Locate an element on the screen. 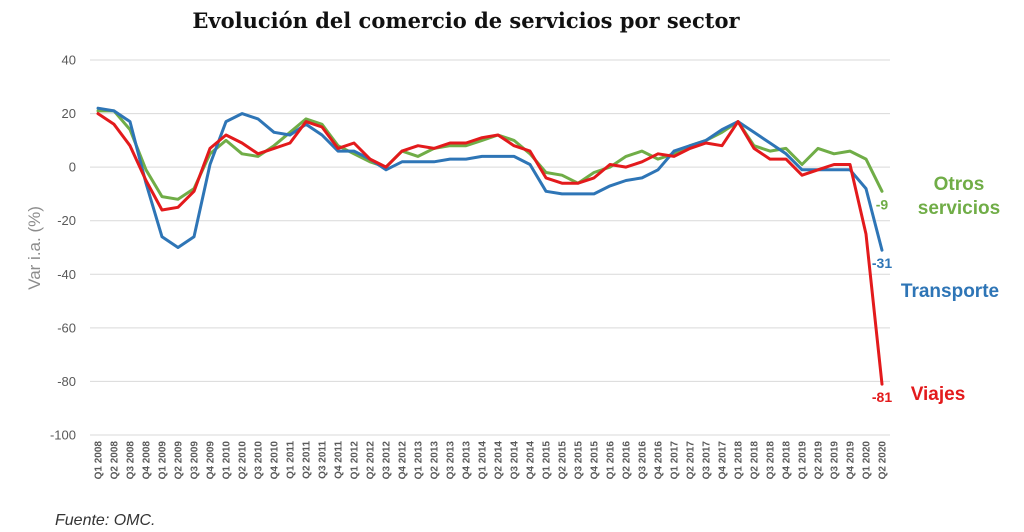 This screenshot has height=532, width=1024. x-tick-label: Q3 2011 is located at coordinates (323, 460).